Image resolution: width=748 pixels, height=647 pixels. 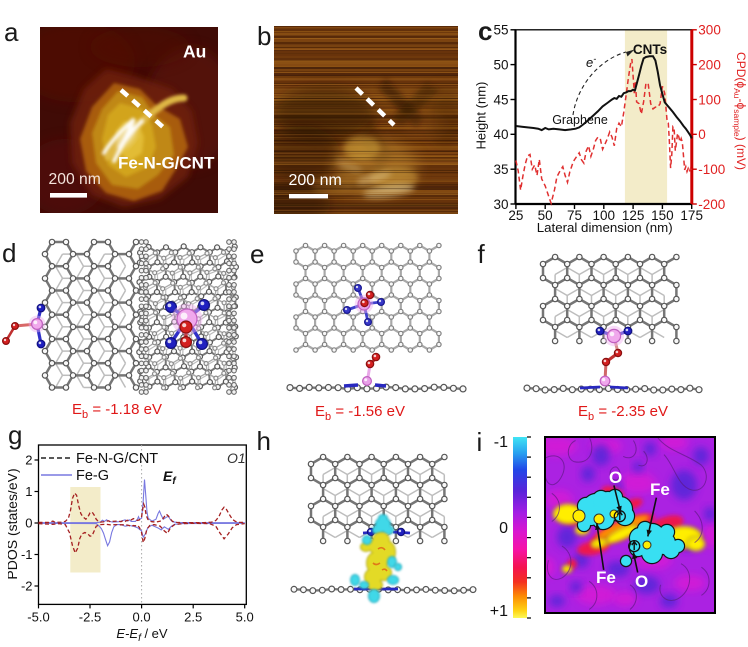 What do you see at coordinates (194, 52) in the screenshot?
I see `svg-text: Au` at bounding box center [194, 52].